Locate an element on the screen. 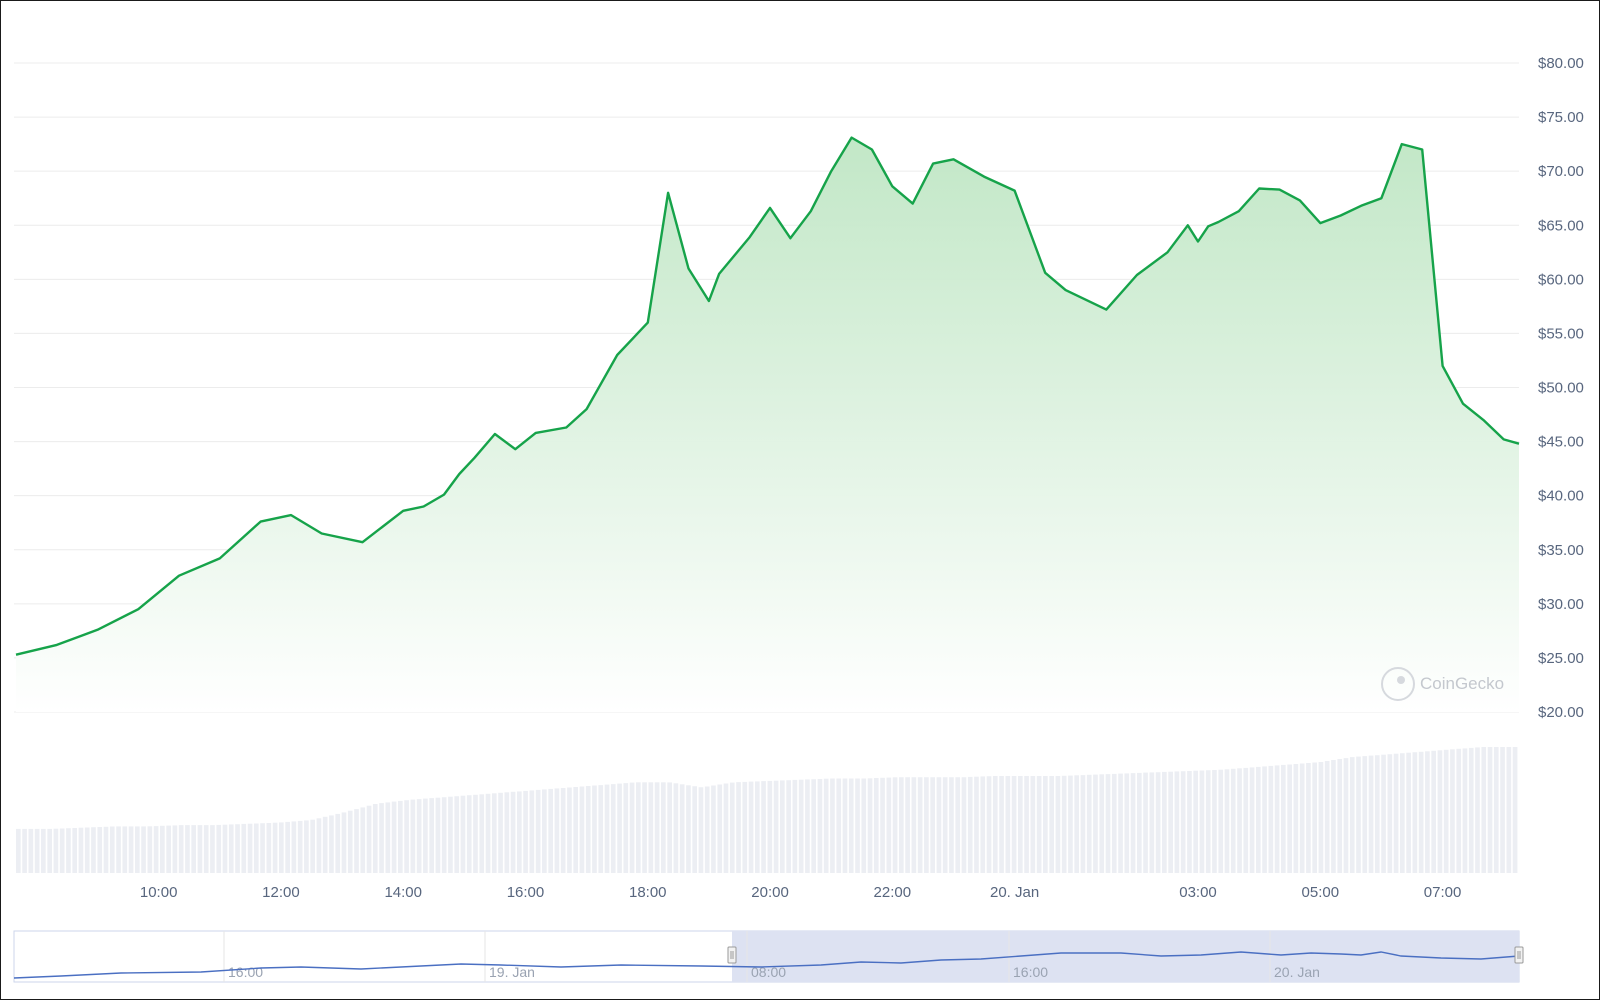  navigator-label: 19. Jan is located at coordinates (512, 972).